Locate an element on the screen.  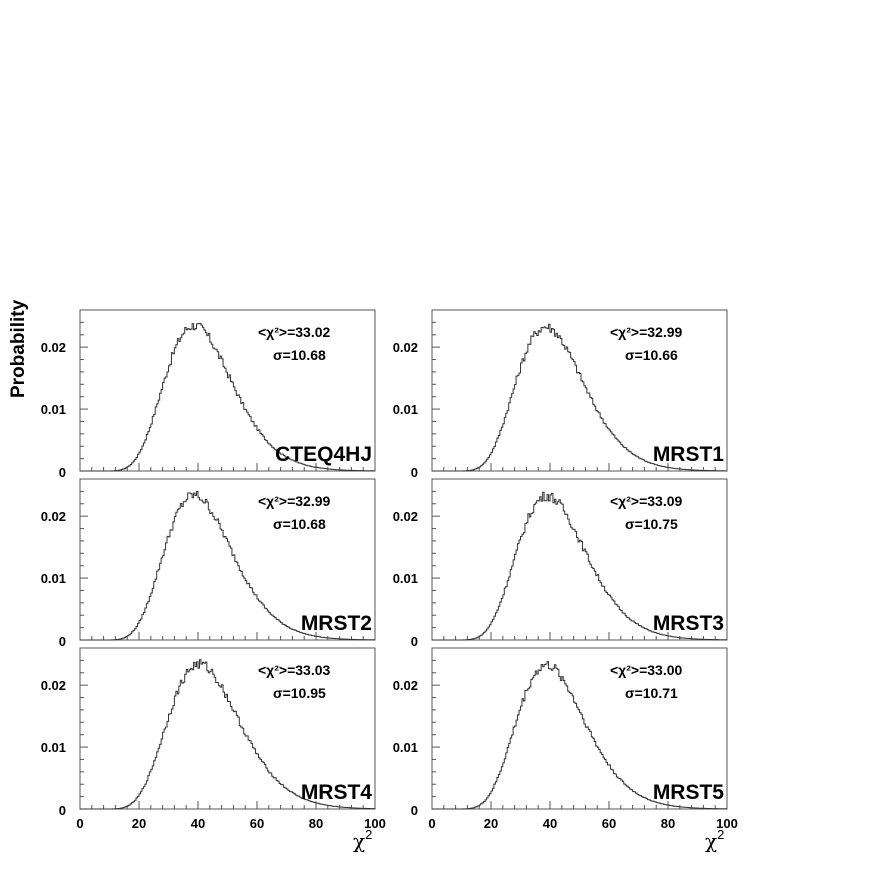
panel-mrst1: 0 0.01 0.02 <χ²>=32.99 σ=10.66 MRST1 is located at coordinates (560, 394).